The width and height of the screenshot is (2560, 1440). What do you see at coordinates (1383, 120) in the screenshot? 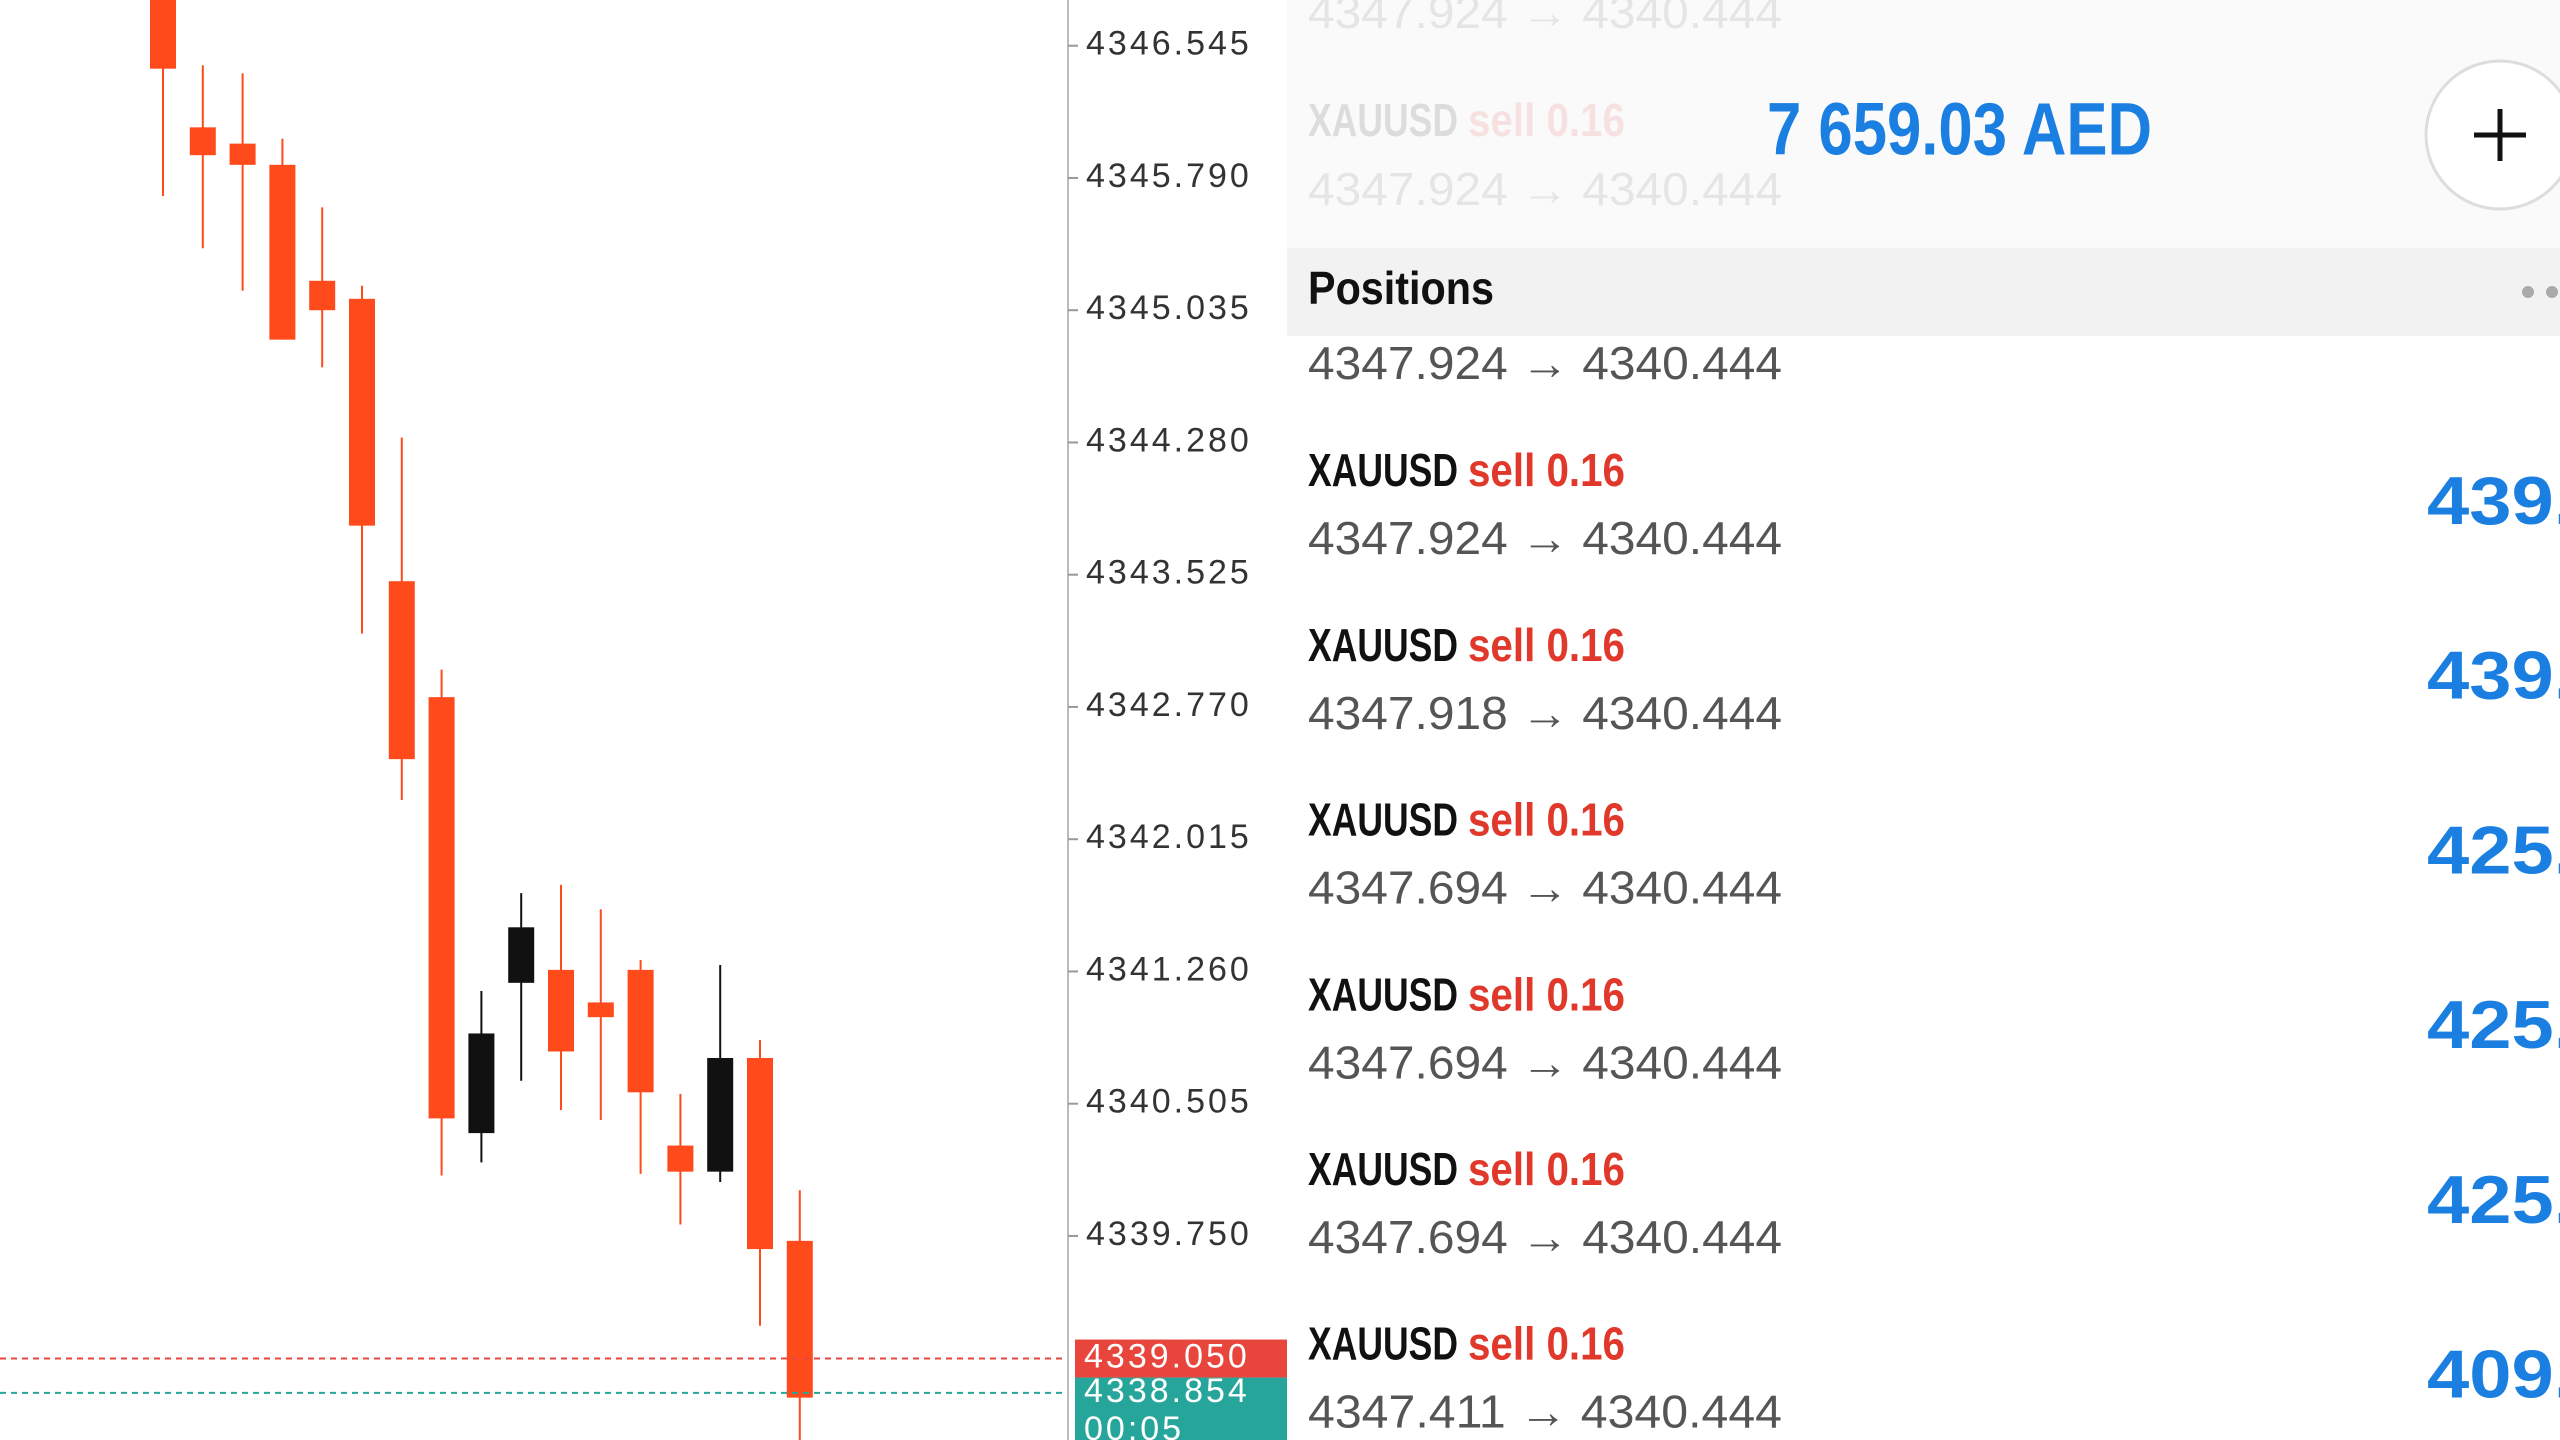
I see `ghost-symbol: XAUUSD` at bounding box center [1383, 120].